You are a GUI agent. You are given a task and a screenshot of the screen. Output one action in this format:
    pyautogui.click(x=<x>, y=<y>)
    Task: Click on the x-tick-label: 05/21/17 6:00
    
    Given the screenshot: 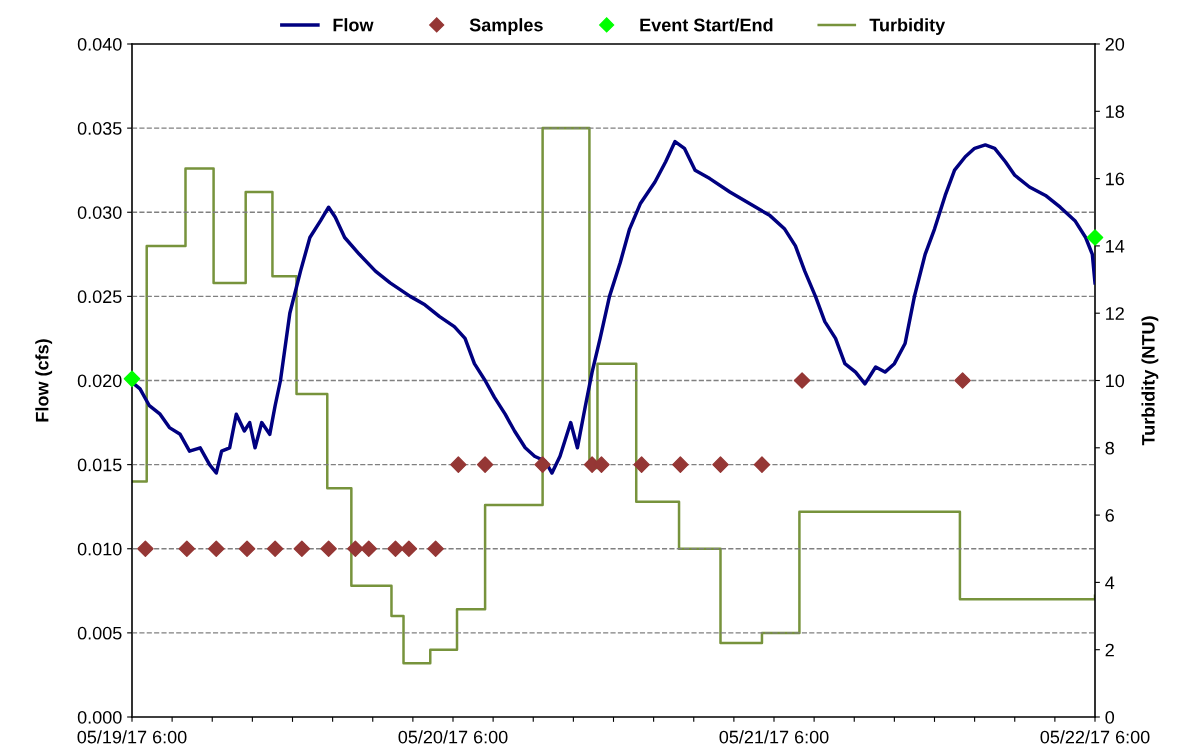 What is the action you would take?
    pyautogui.click(x=774, y=737)
    